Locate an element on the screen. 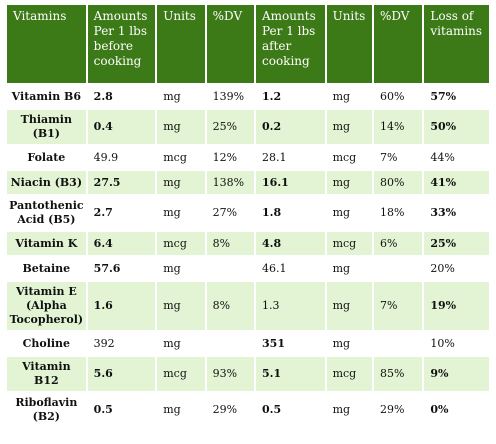 This screenshot has width=496, height=444. table-row: Vitamin K 6.4 mcg 8% 4.8 mcg 6% 25% is located at coordinates (248, 243).